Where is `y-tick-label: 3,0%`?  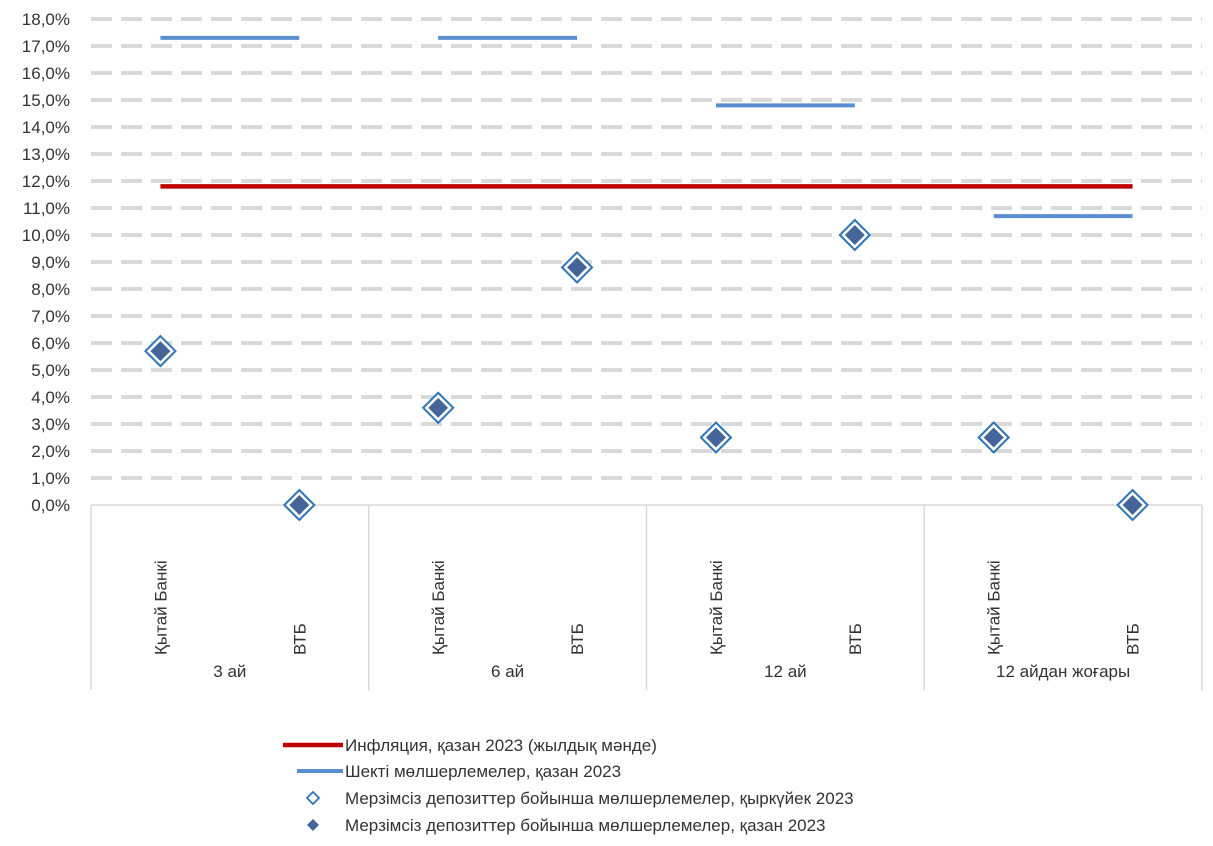 y-tick-label: 3,0% is located at coordinates (50, 424).